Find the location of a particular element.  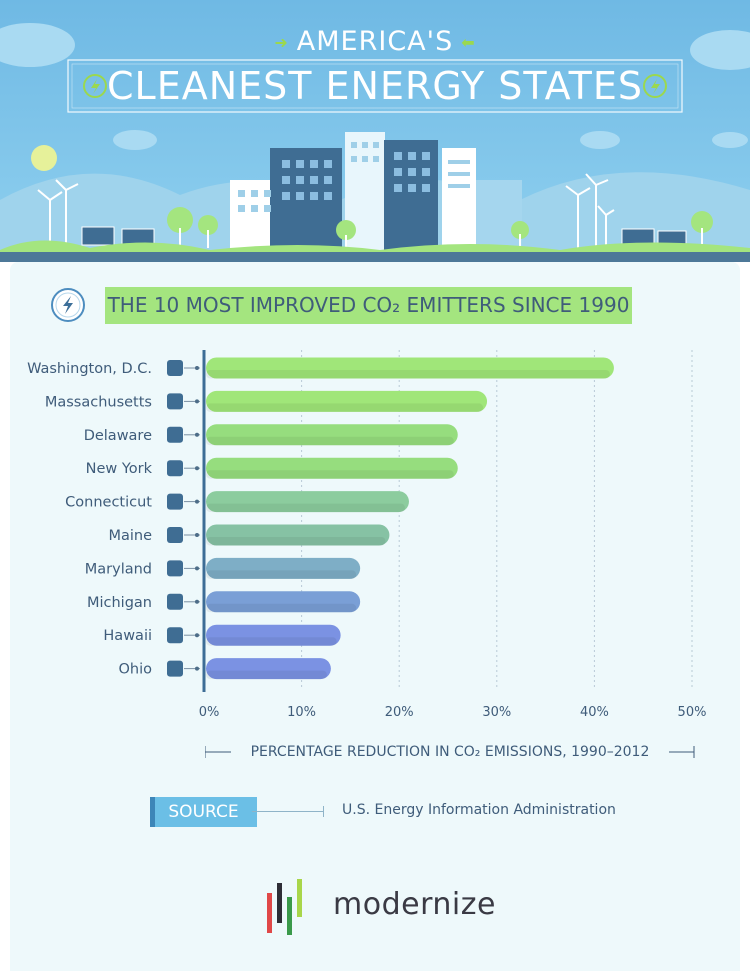

category-label: Ohio is located at coordinates (135, 670).